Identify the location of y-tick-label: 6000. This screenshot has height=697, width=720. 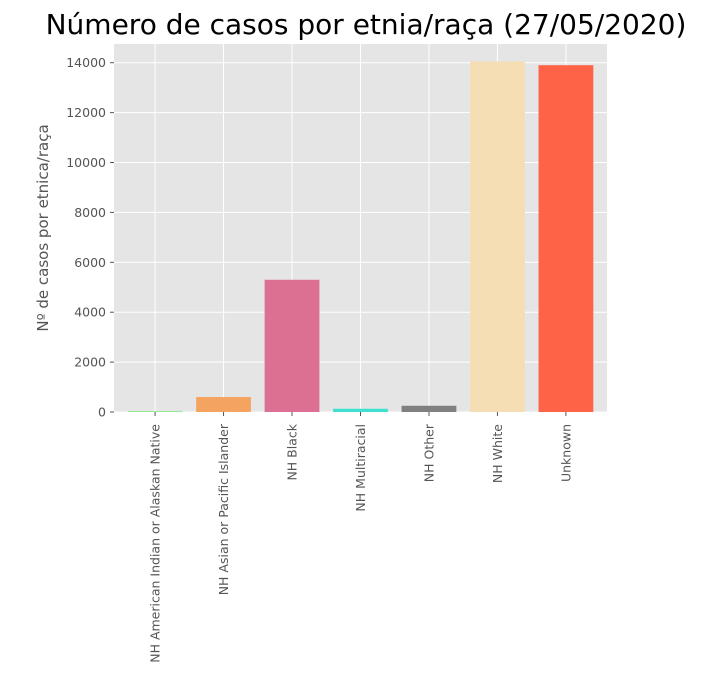
(90, 262).